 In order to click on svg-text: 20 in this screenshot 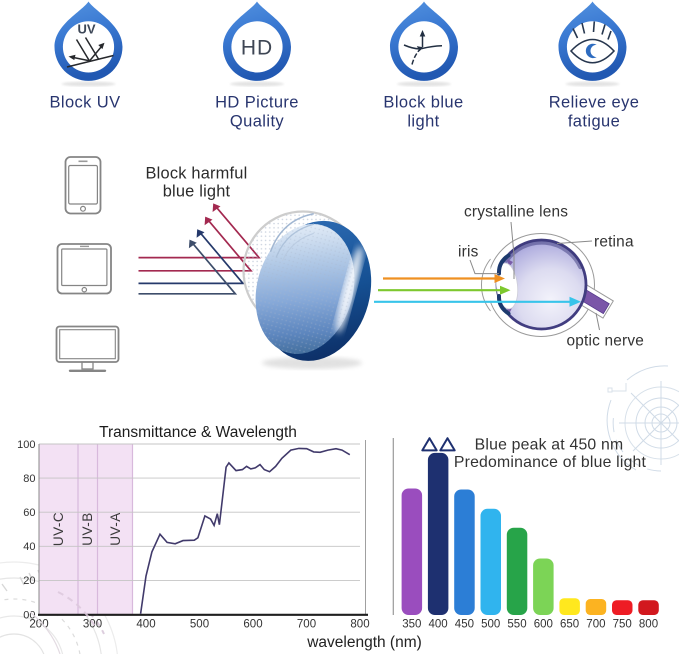, I will do `click(29, 581)`.